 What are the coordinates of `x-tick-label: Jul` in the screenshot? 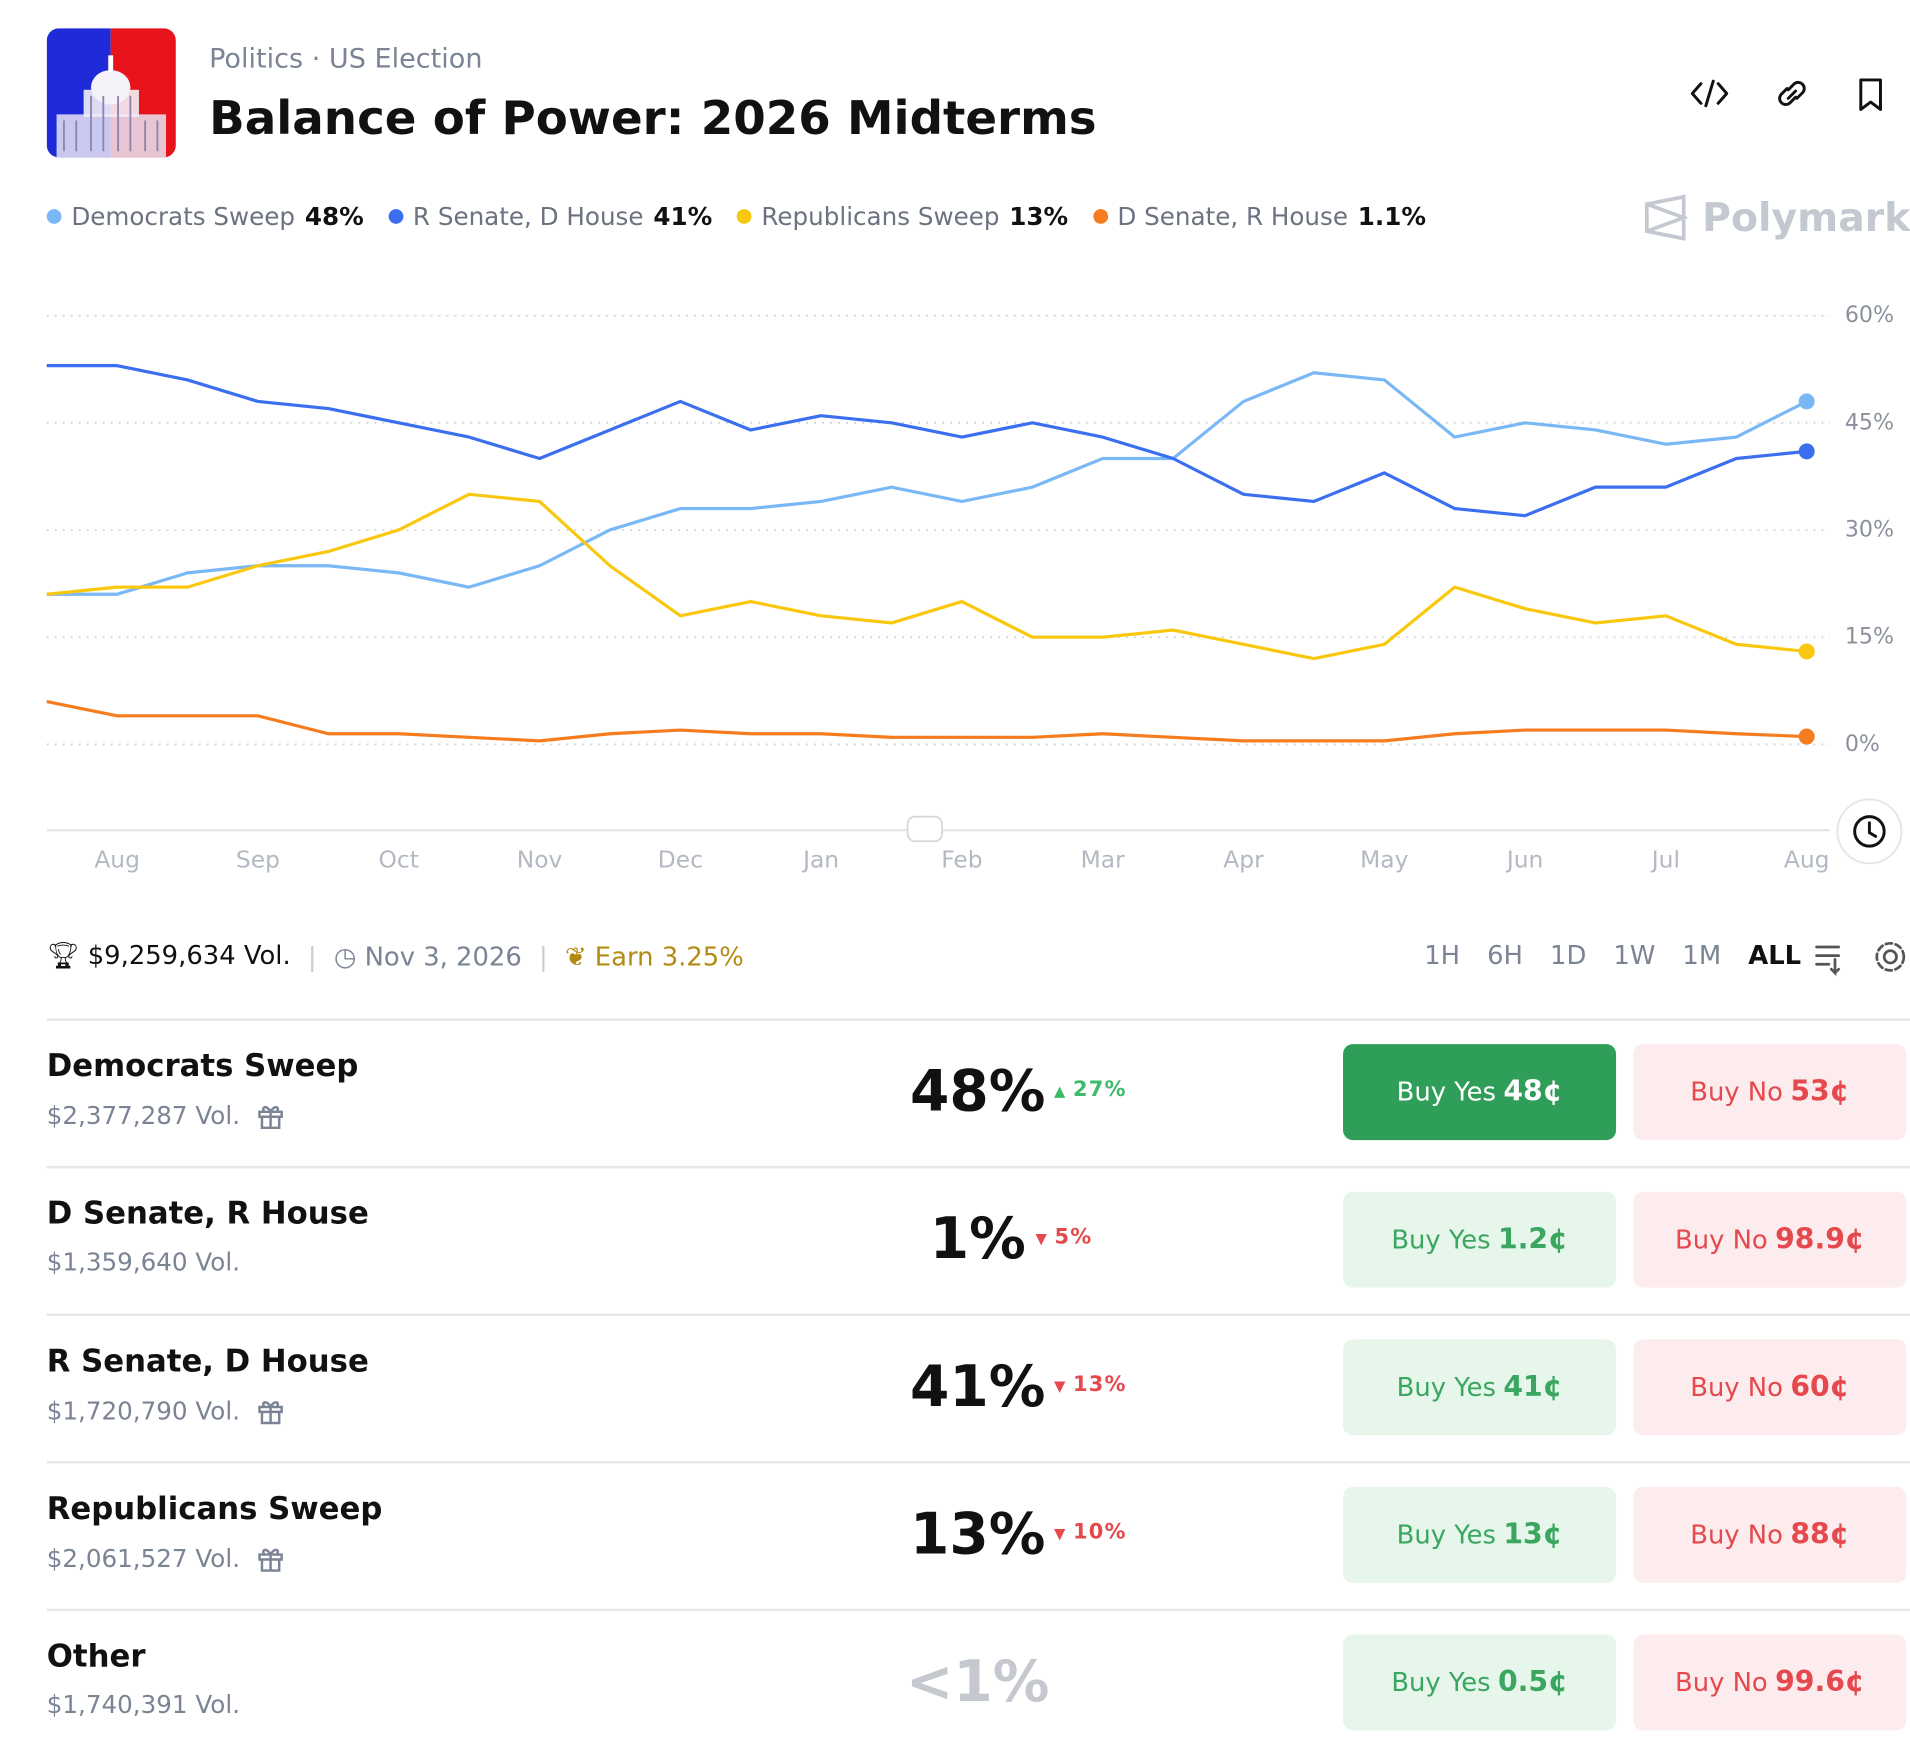 It's located at (1665, 859).